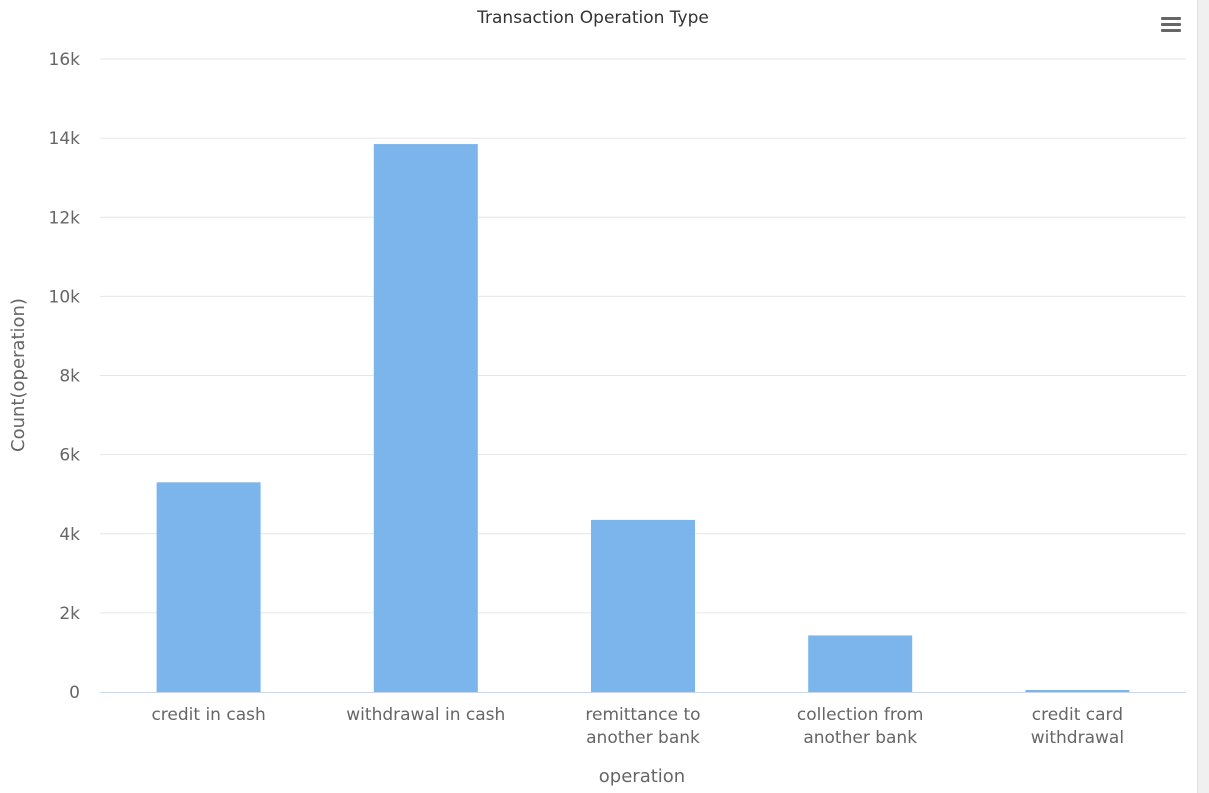 The image size is (1209, 793). Describe the element at coordinates (860, 715) in the screenshot. I see `x-tick-label: collection from` at that location.